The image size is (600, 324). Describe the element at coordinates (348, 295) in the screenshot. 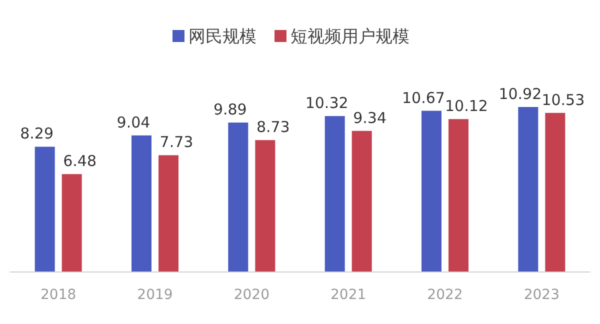

I see `x-tick-label: 2021` at that location.